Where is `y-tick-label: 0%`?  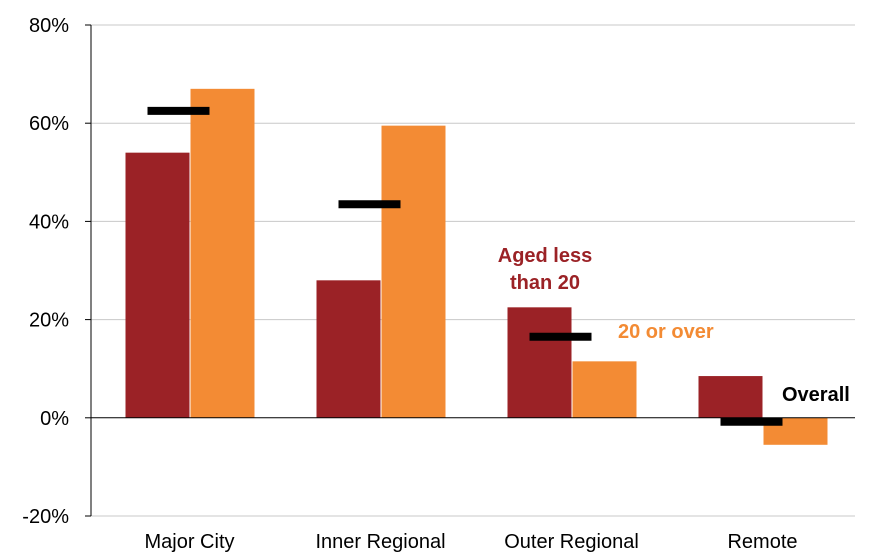
y-tick-label: 0% is located at coordinates (54, 419).